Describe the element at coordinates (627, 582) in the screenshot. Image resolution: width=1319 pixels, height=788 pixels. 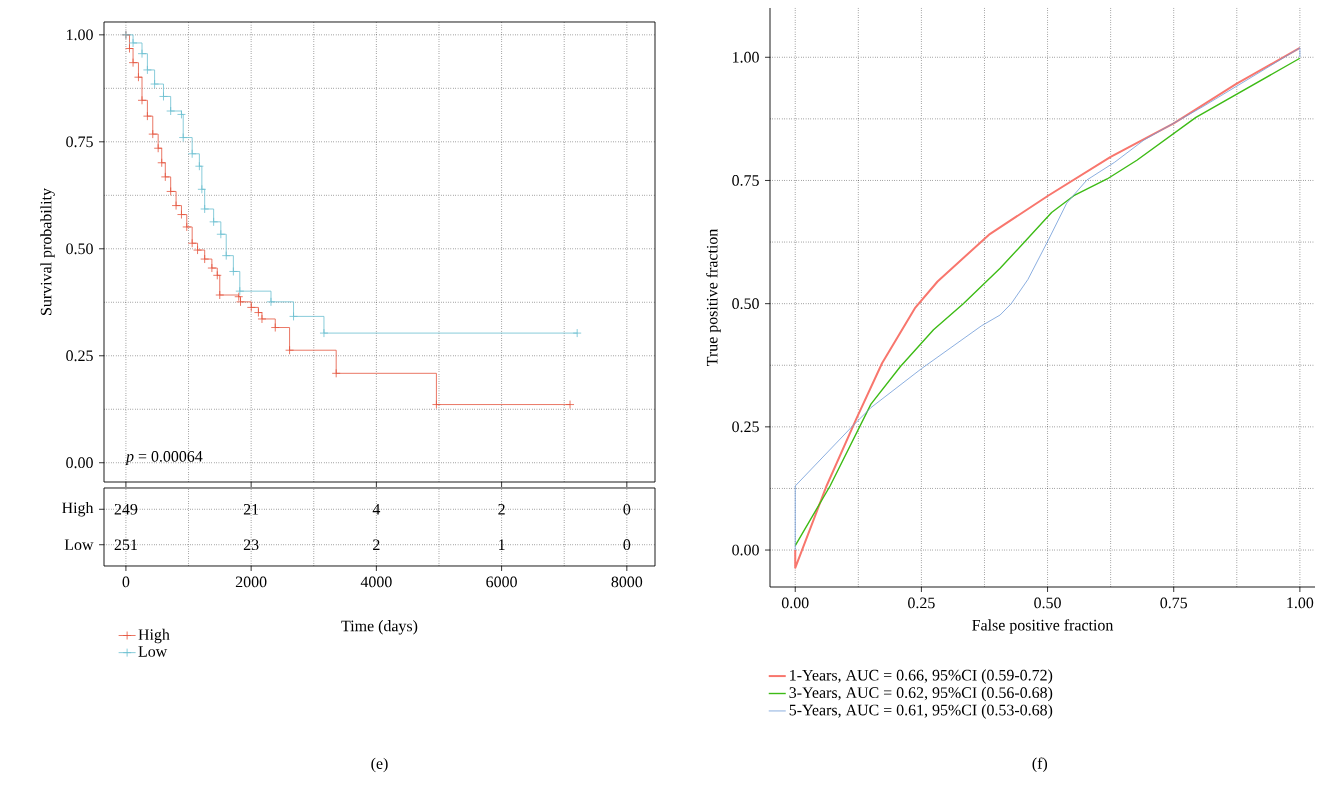
I see `x-tick-label: 8000` at that location.